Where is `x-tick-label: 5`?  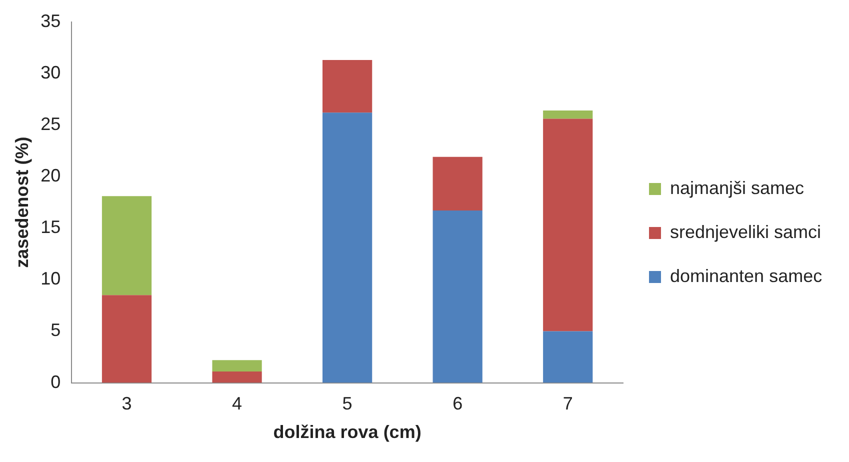 x-tick-label: 5 is located at coordinates (347, 404).